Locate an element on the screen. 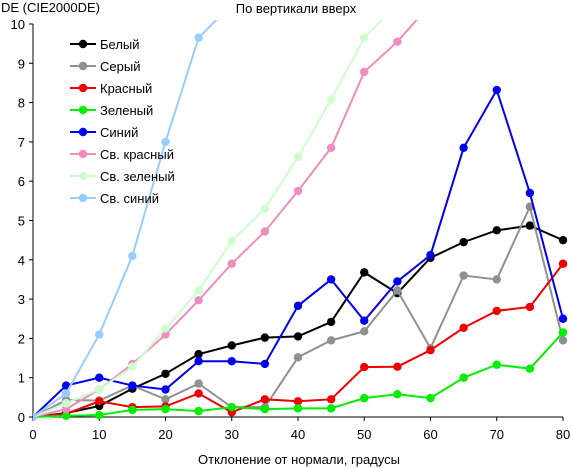  legend-label: Серый is located at coordinates (120, 66).